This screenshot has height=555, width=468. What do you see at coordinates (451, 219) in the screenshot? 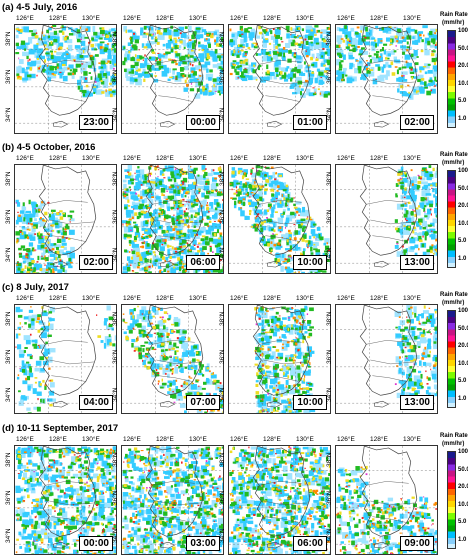
I see `rain-rate-colorbar` at bounding box center [451, 219].